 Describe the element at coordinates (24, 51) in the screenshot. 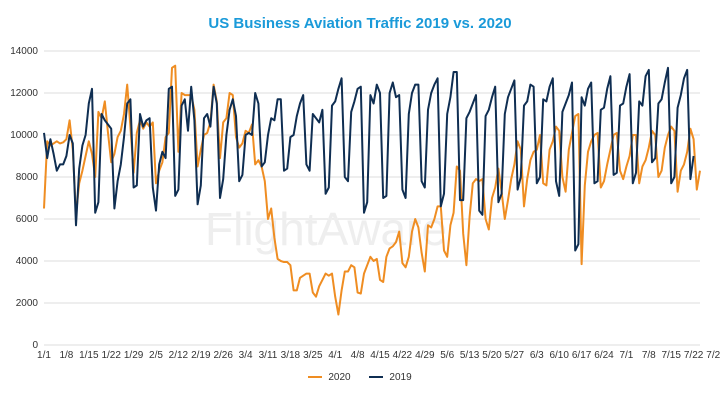

I see `y-tick-label: 14000` at that location.